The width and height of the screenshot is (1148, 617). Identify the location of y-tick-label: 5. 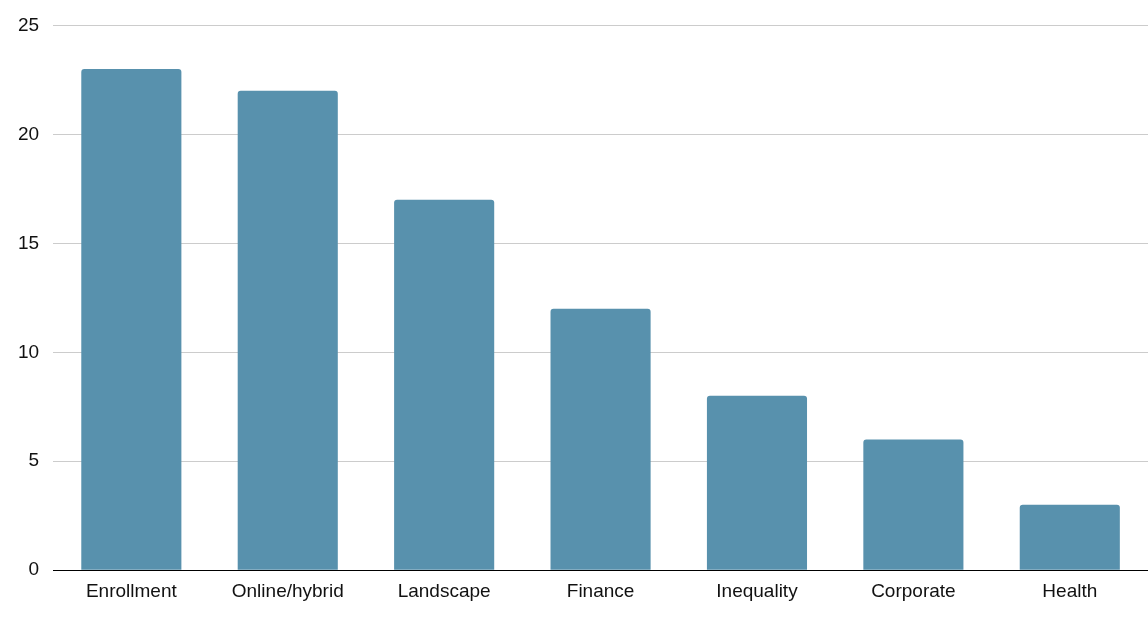
(34, 460).